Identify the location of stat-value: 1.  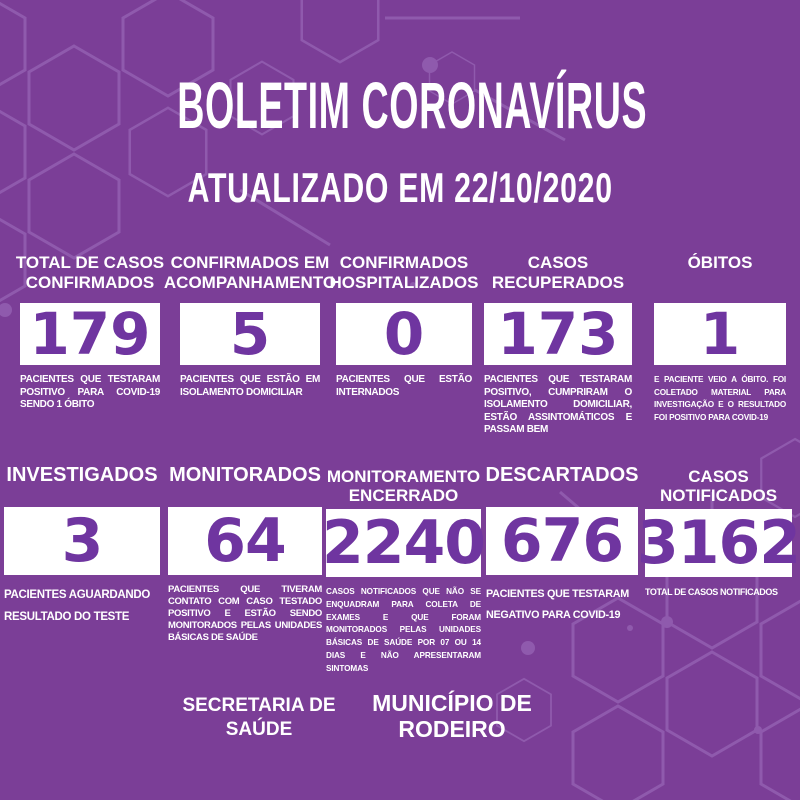
(720, 334).